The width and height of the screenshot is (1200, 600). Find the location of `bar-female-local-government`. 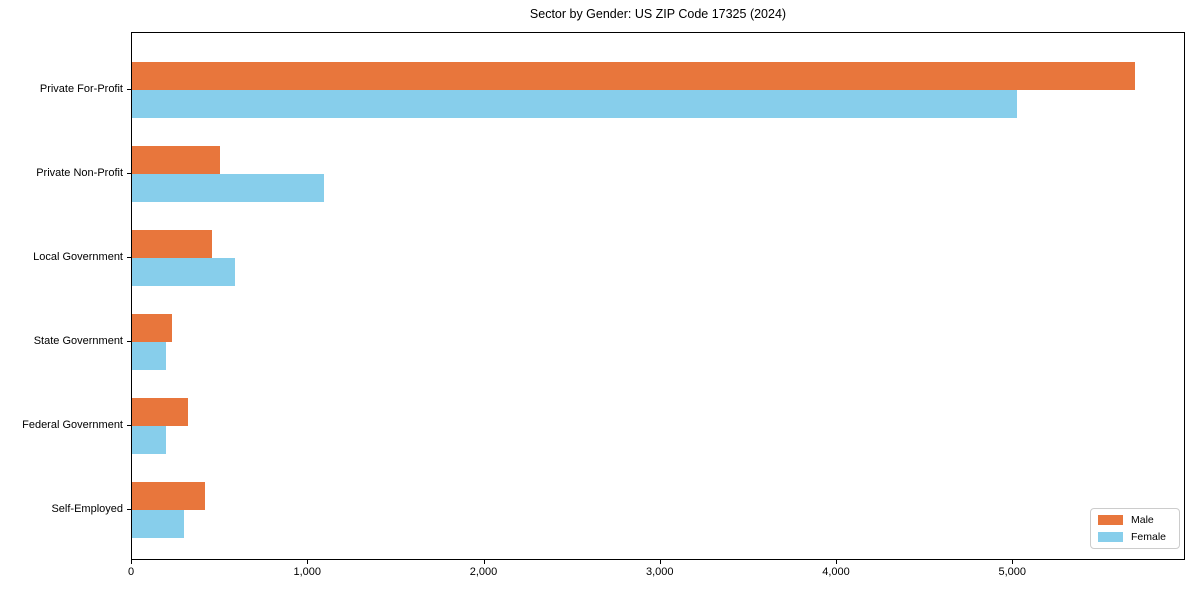

bar-female-local-government is located at coordinates (183, 272).